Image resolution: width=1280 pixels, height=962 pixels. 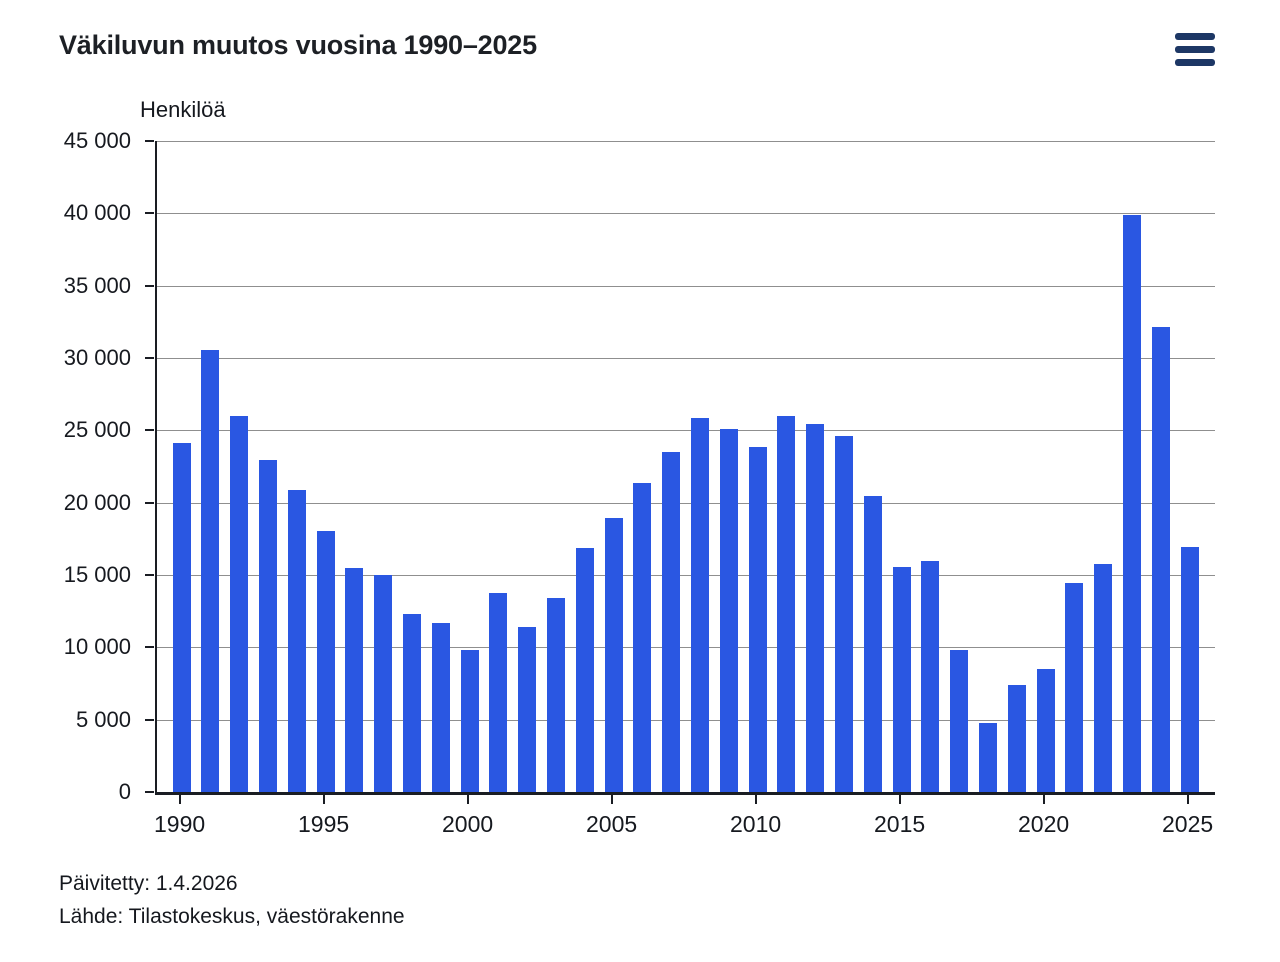 What do you see at coordinates (412, 703) in the screenshot?
I see `bar-1998` at bounding box center [412, 703].